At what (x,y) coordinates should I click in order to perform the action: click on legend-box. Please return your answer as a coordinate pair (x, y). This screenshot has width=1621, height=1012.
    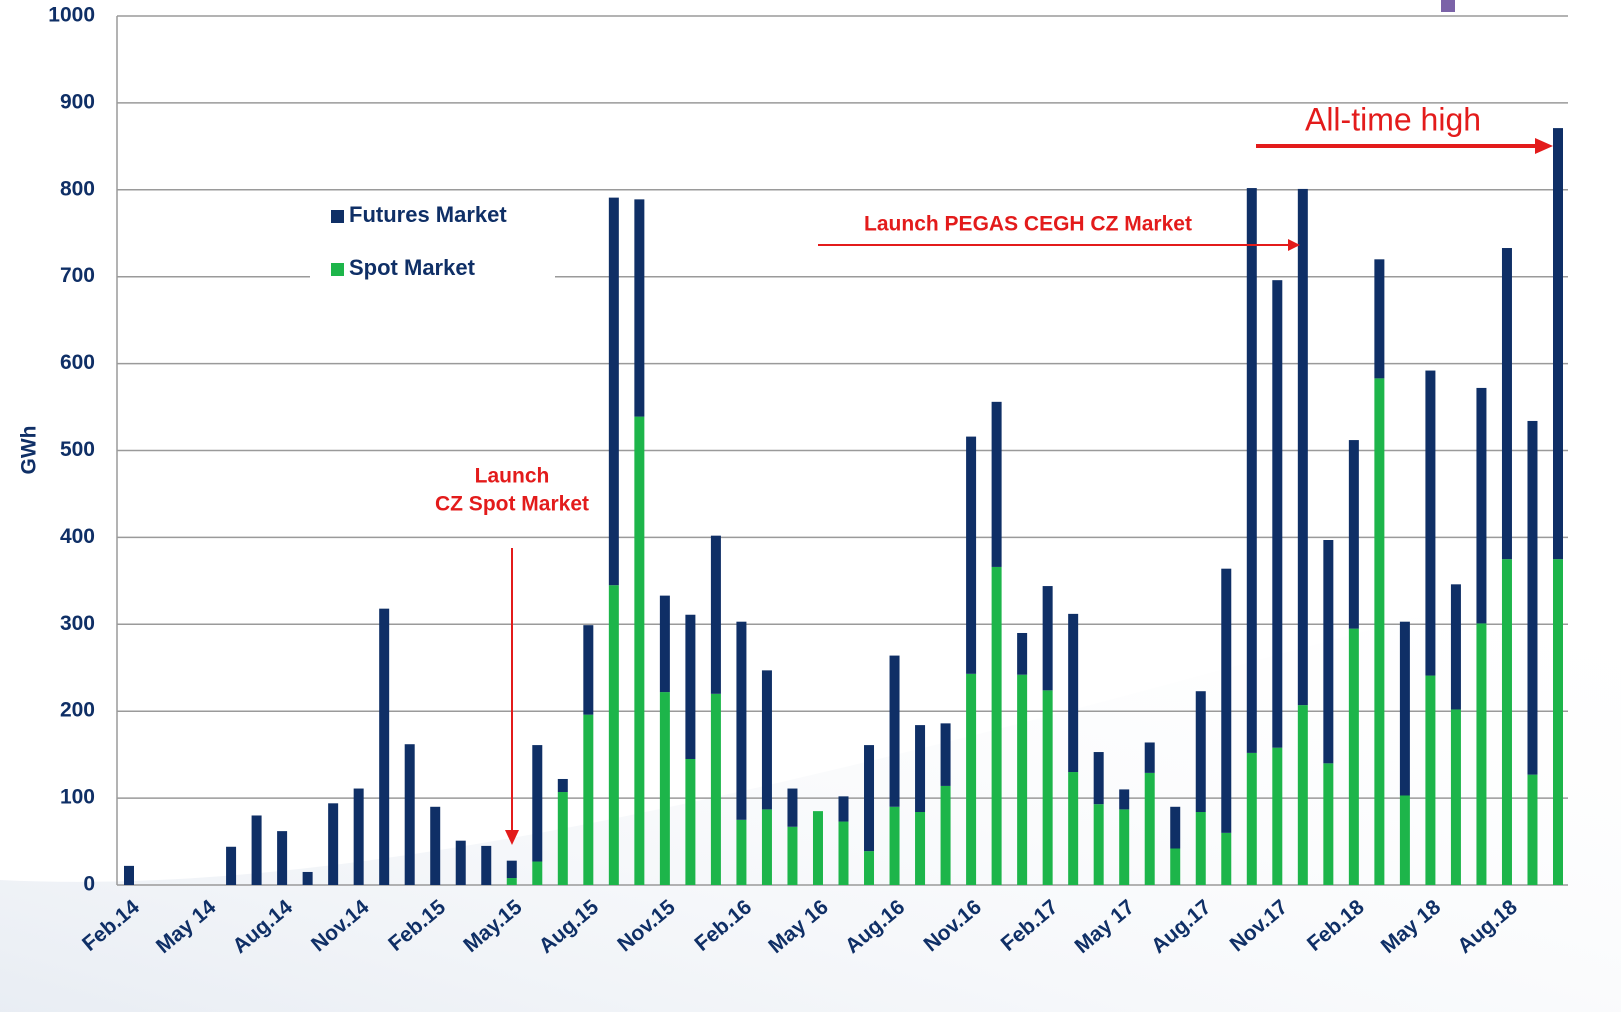
    Looking at the image, I should click on (432, 242).